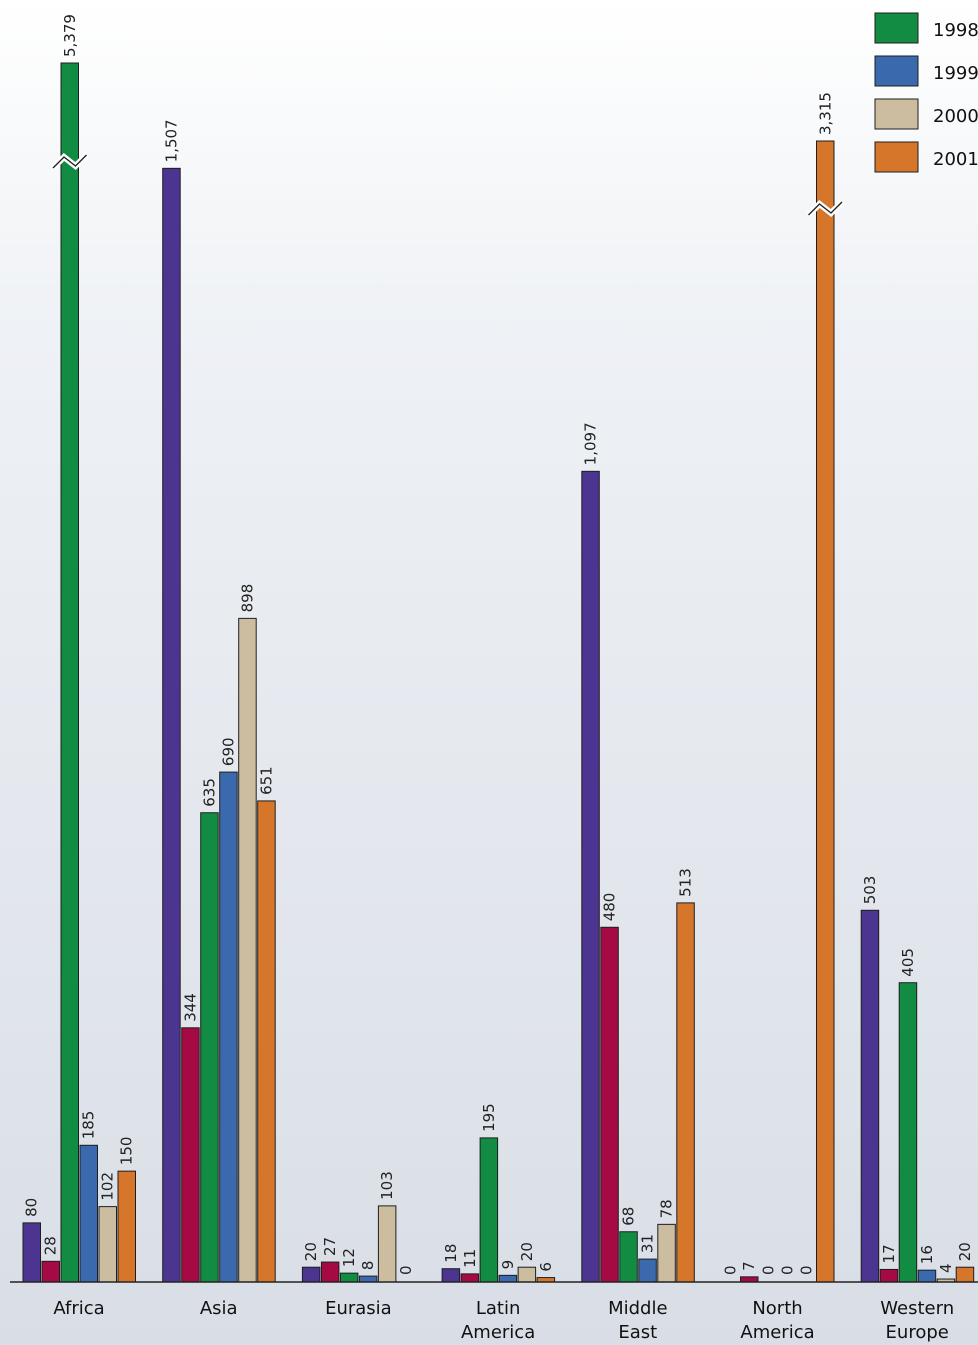 This screenshot has height=1345, width=978. Describe the element at coordinates (546, 1267) in the screenshot. I see `value-label: 6` at that location.